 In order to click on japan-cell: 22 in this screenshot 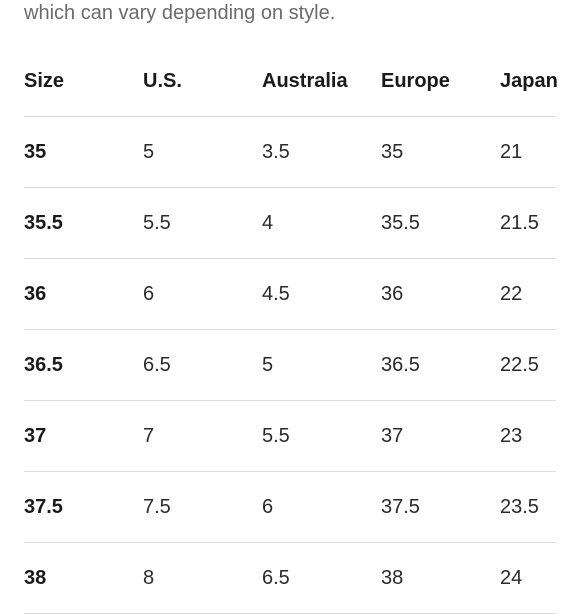, I will do `click(511, 293)`.